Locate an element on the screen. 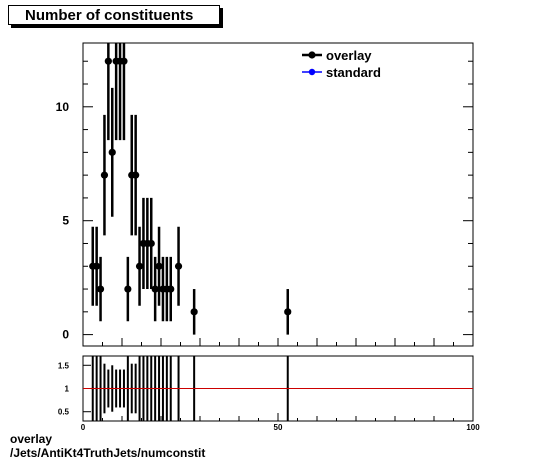  legend-overlay-label: overlay is located at coordinates (349, 55).